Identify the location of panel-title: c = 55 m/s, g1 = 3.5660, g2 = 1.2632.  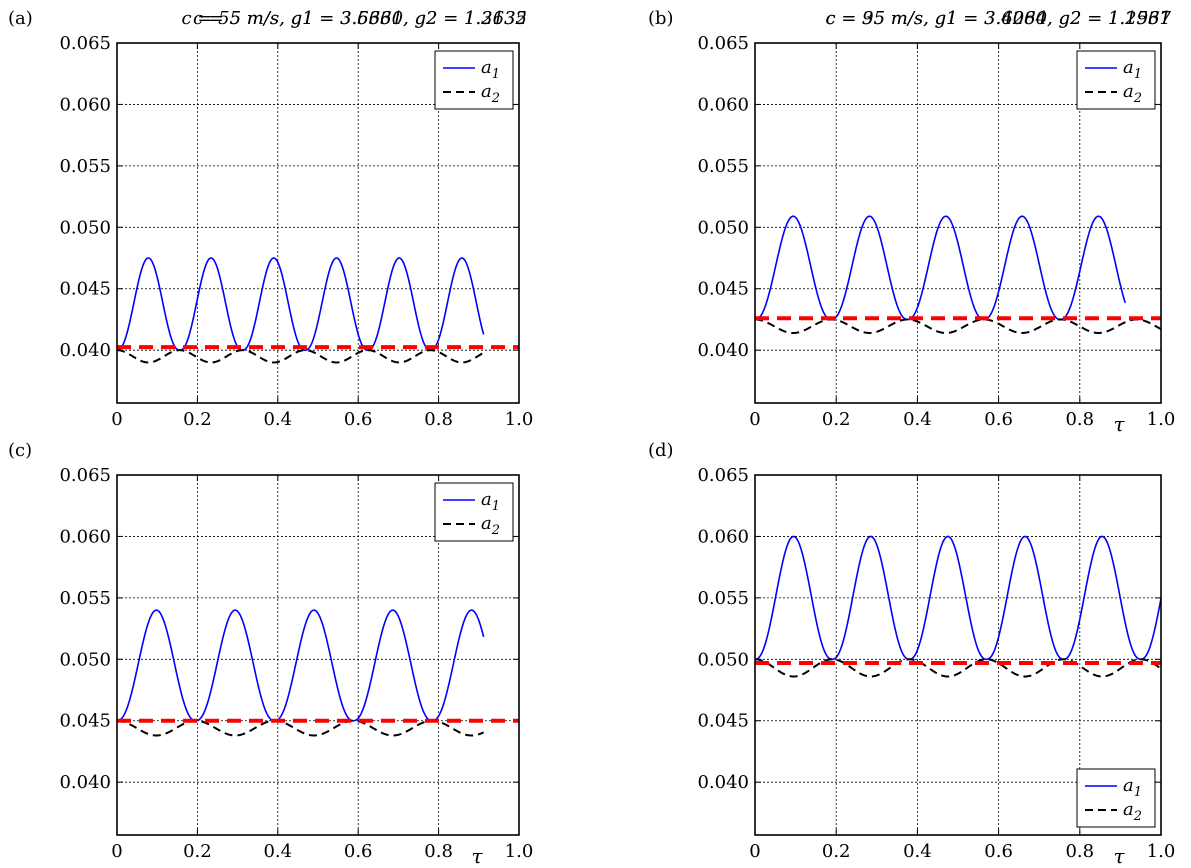
(354, 18).